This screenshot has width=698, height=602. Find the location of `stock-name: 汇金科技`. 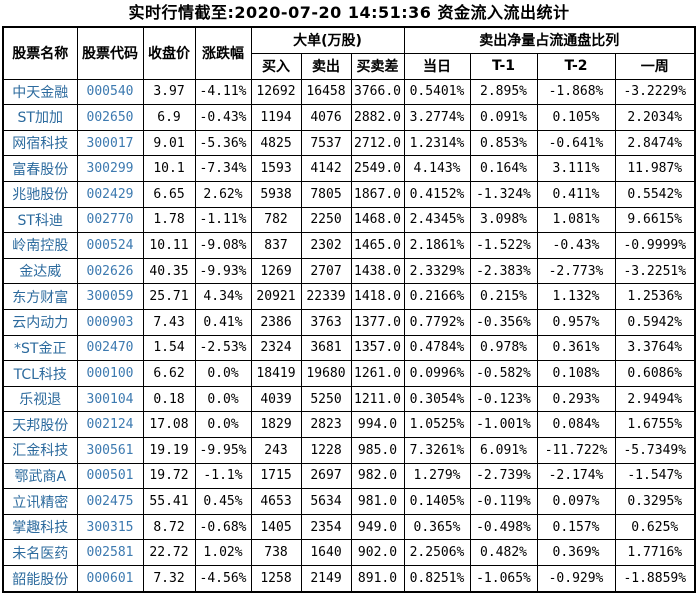

stock-name: 汇金科技 is located at coordinates (40, 450).